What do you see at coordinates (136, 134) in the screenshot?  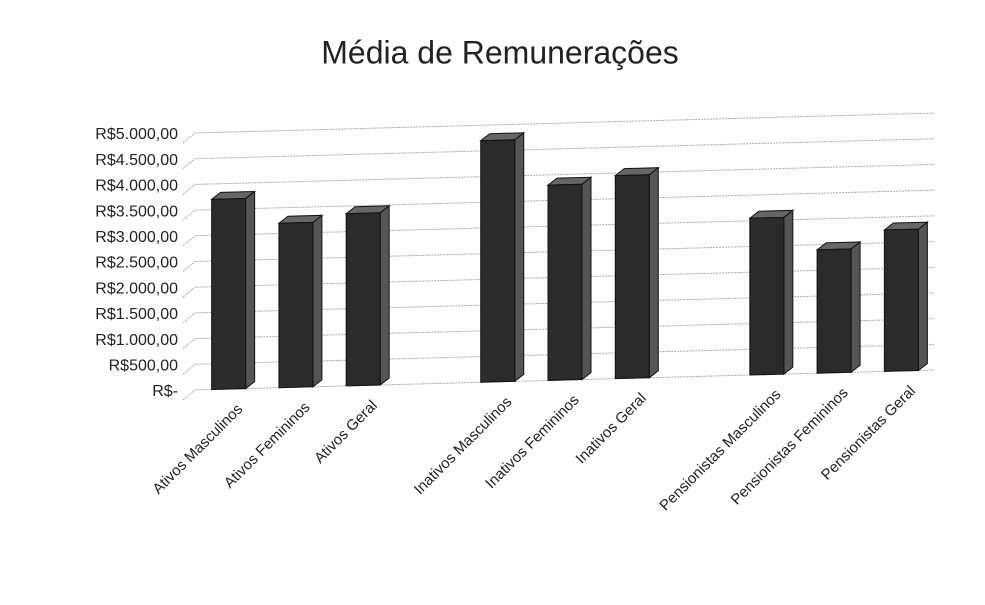 I see `y-tick-label: R$5.000,00` at bounding box center [136, 134].